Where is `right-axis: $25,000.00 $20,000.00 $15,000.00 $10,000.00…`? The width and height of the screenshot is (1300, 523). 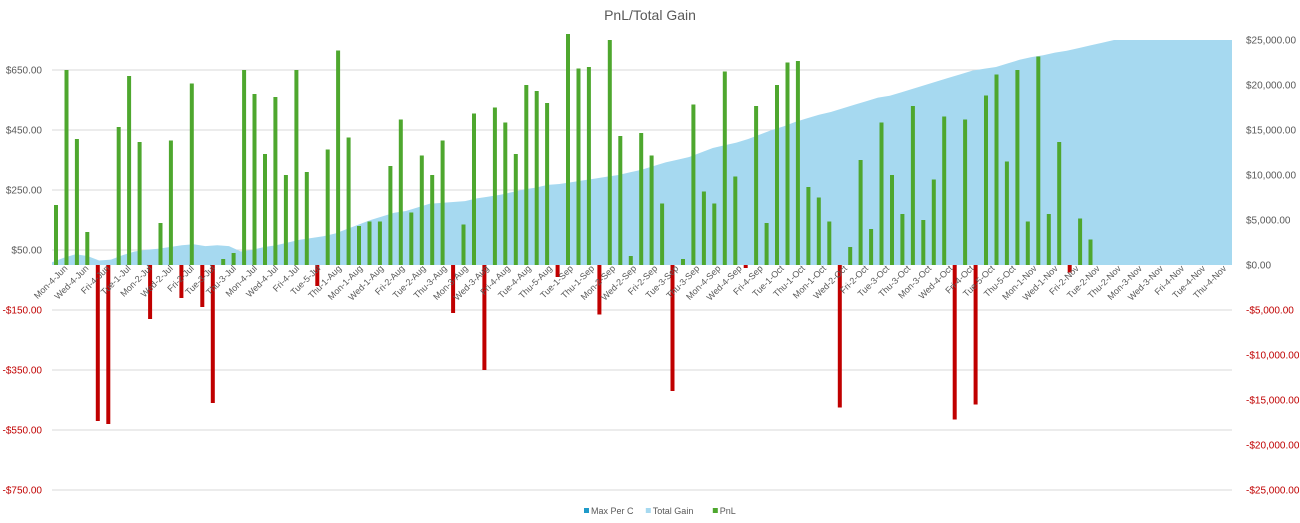 right-axis: $25,000.00 $20,000.00 $15,000.00 $10,000.00… is located at coordinates (1273, 266).